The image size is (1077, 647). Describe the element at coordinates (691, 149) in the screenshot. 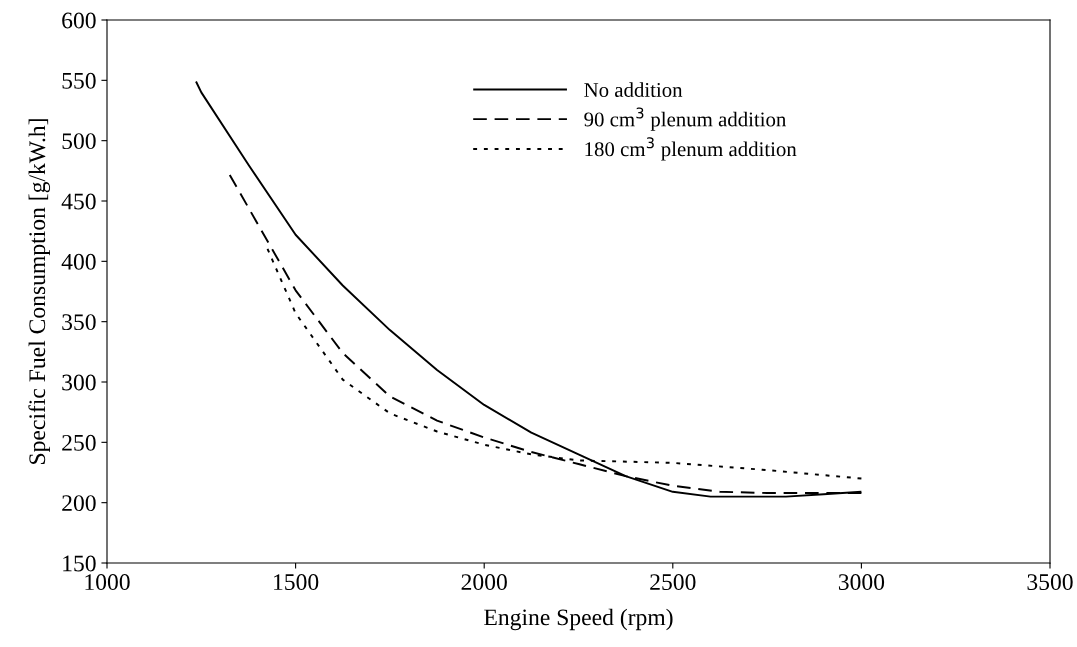

I see `legend-label: 180 cm$^{3}$ plenum addition` at that location.